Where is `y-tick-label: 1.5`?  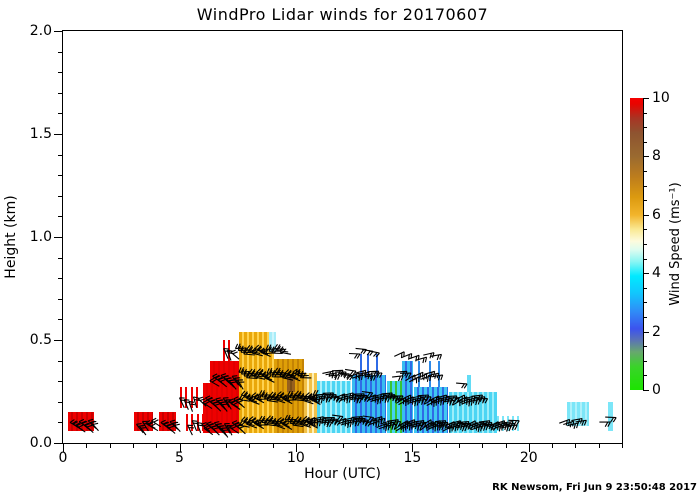
y-tick-label: 1.5 is located at coordinates (40, 134).